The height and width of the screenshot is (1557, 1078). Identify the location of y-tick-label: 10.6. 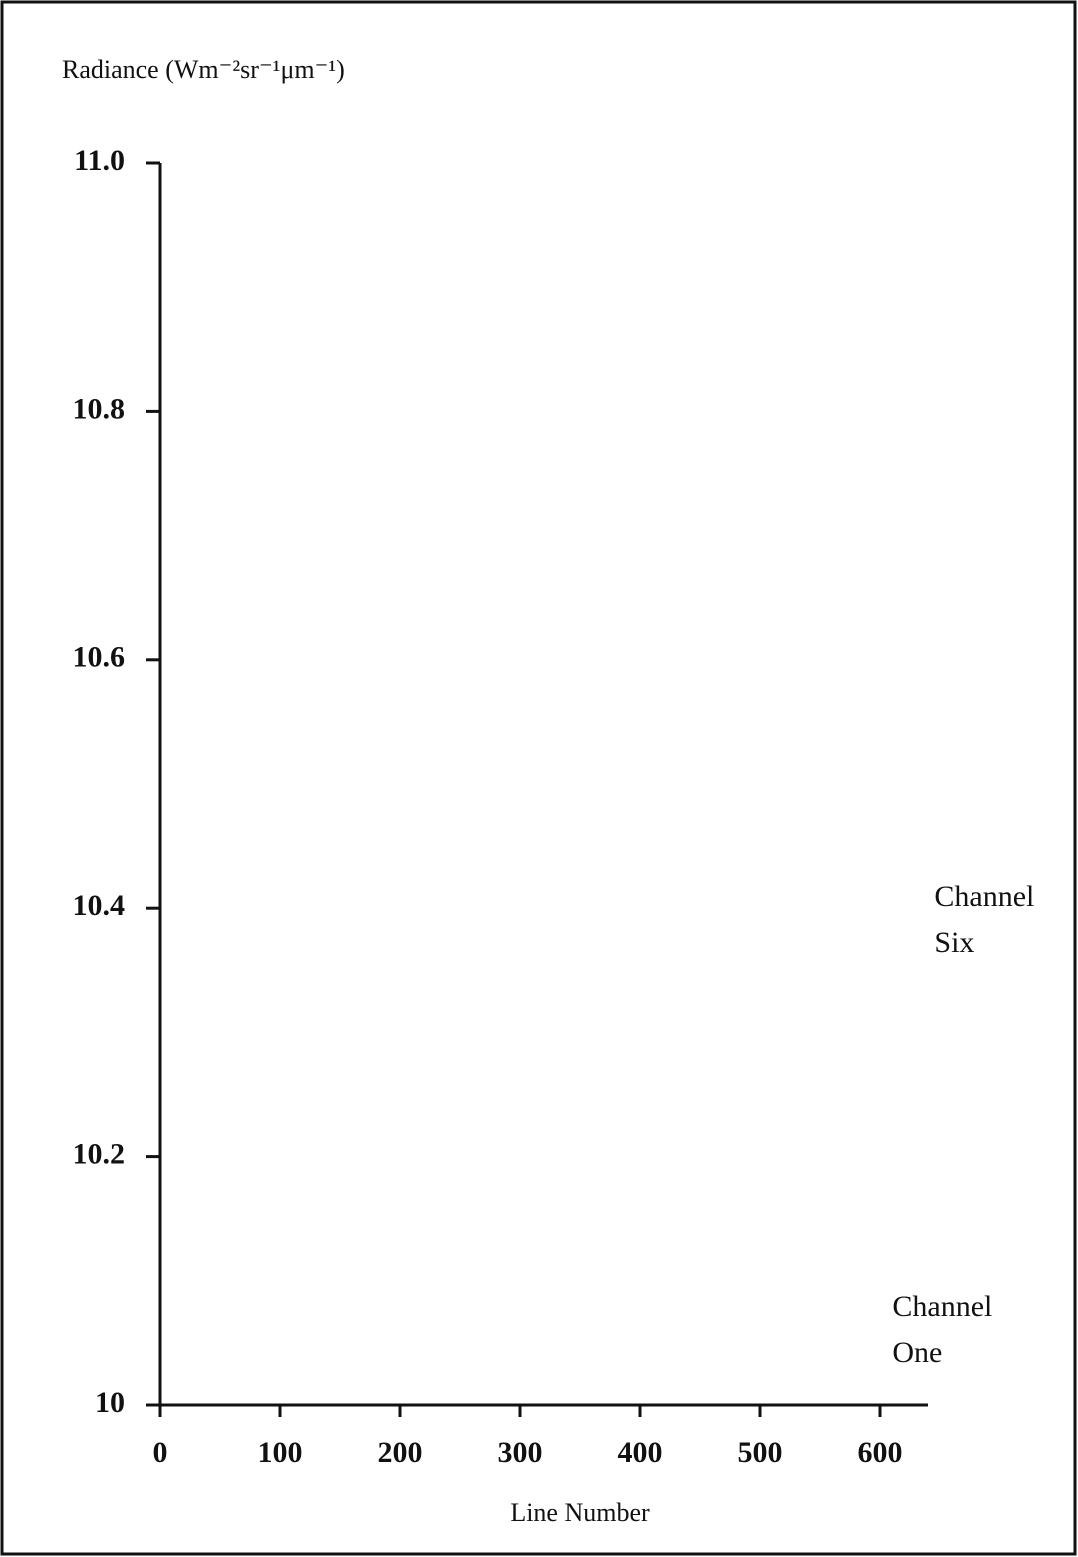
(99, 657).